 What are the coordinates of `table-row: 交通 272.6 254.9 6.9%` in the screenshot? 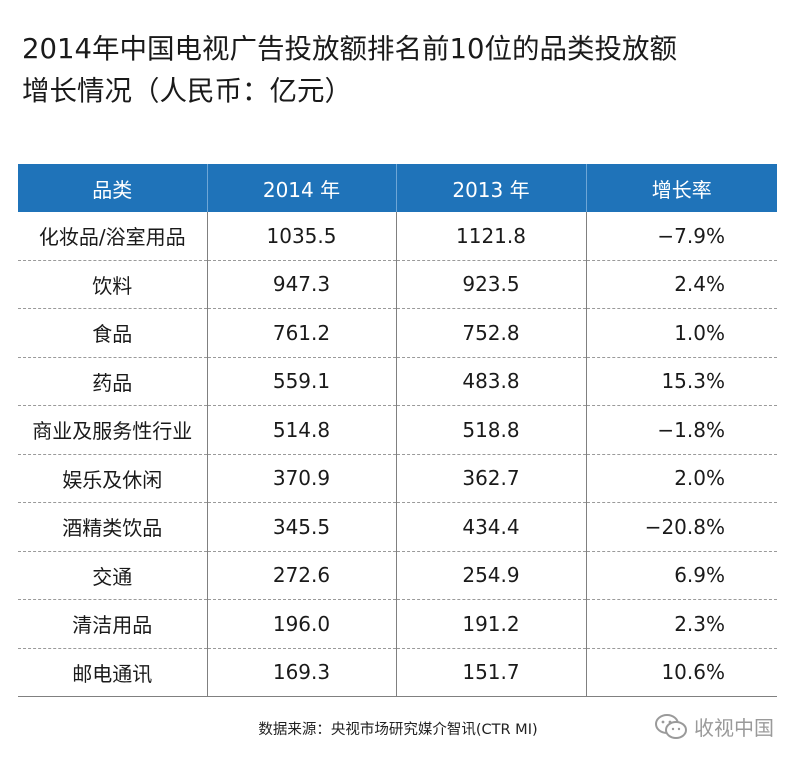 It's located at (397, 575).